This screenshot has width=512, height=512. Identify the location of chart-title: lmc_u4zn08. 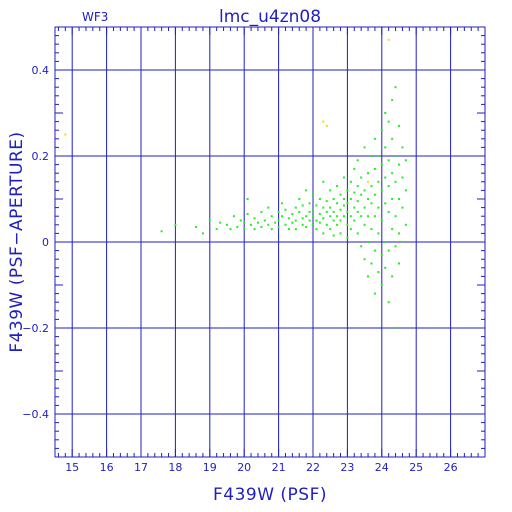
(270, 17).